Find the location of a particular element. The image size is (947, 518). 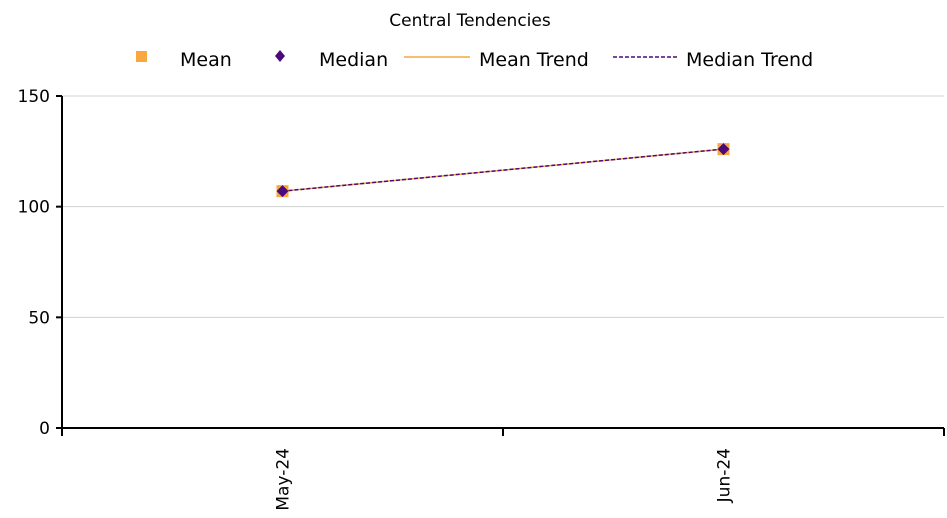

series-lines is located at coordinates (503, 170).